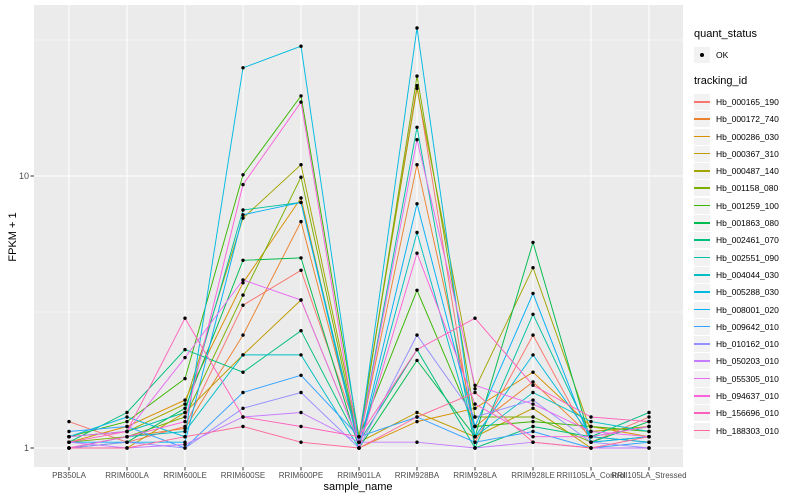 Image resolution: width=800 pixels, height=500 pixels. What do you see at coordinates (747, 188) in the screenshot?
I see `legend-item-label: Hb_001158_080` at bounding box center [747, 188].